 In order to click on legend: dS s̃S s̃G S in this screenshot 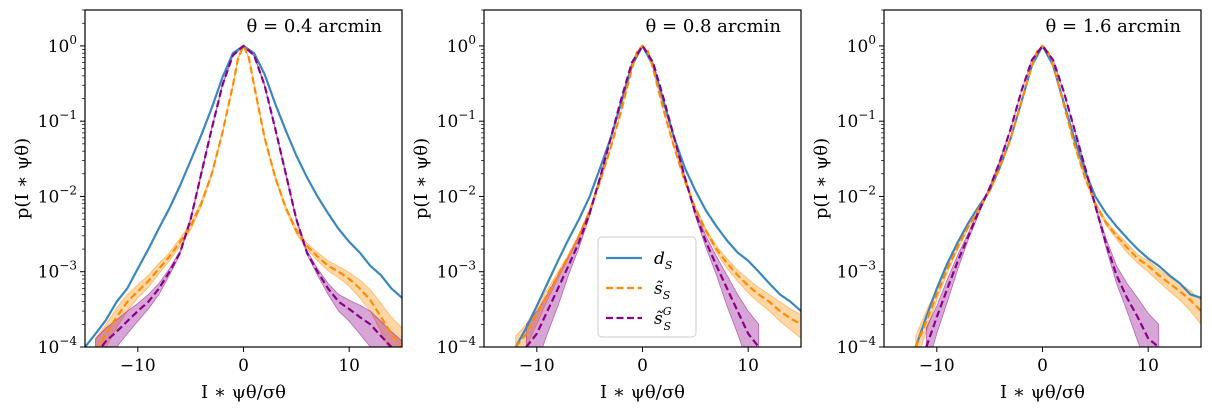, I will do `click(647, 287)`.